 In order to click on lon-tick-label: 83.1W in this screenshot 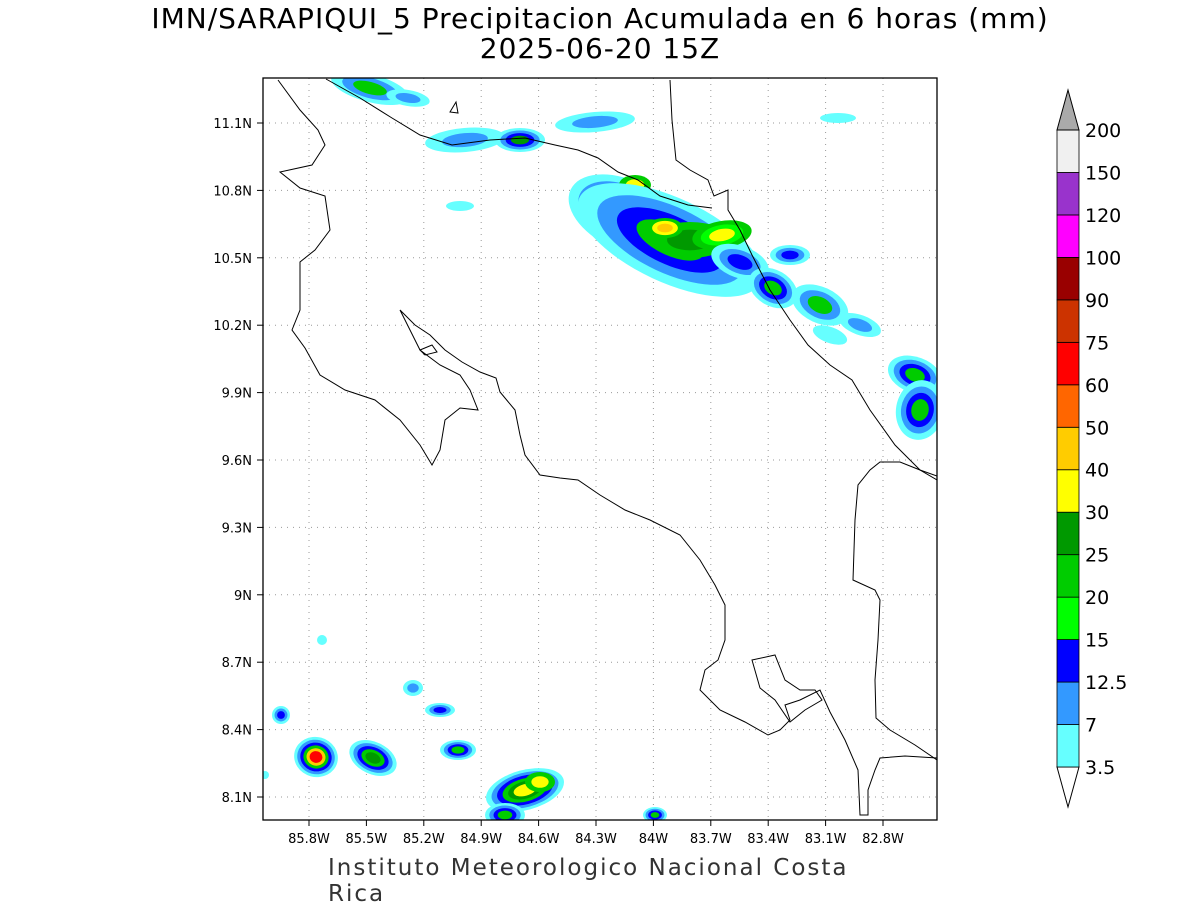, I will do `click(826, 839)`.